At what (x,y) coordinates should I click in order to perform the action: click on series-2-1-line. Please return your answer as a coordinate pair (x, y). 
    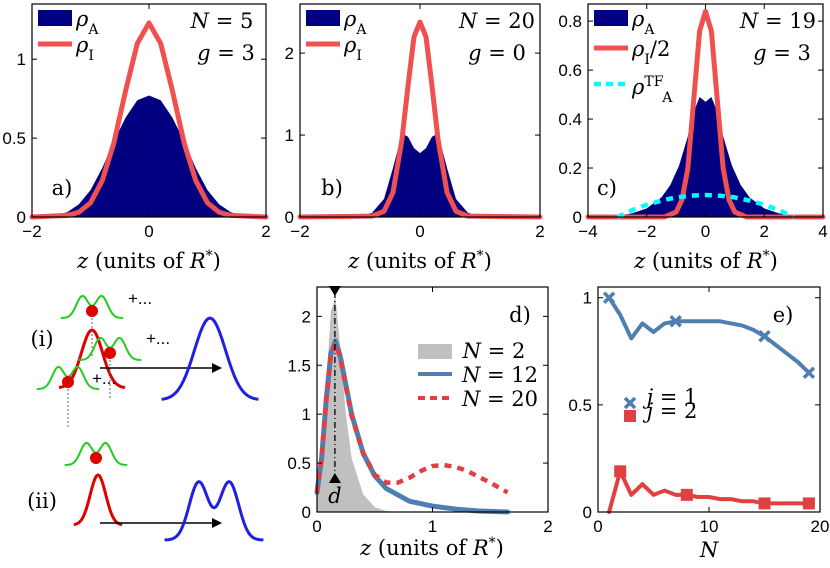
    Looking at the image, I should click on (705, 114).